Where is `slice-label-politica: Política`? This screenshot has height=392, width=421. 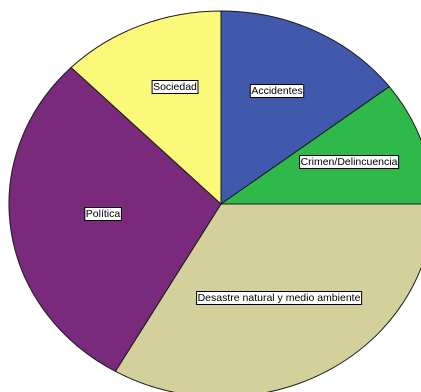 slice-label-politica: Política is located at coordinates (103, 214).